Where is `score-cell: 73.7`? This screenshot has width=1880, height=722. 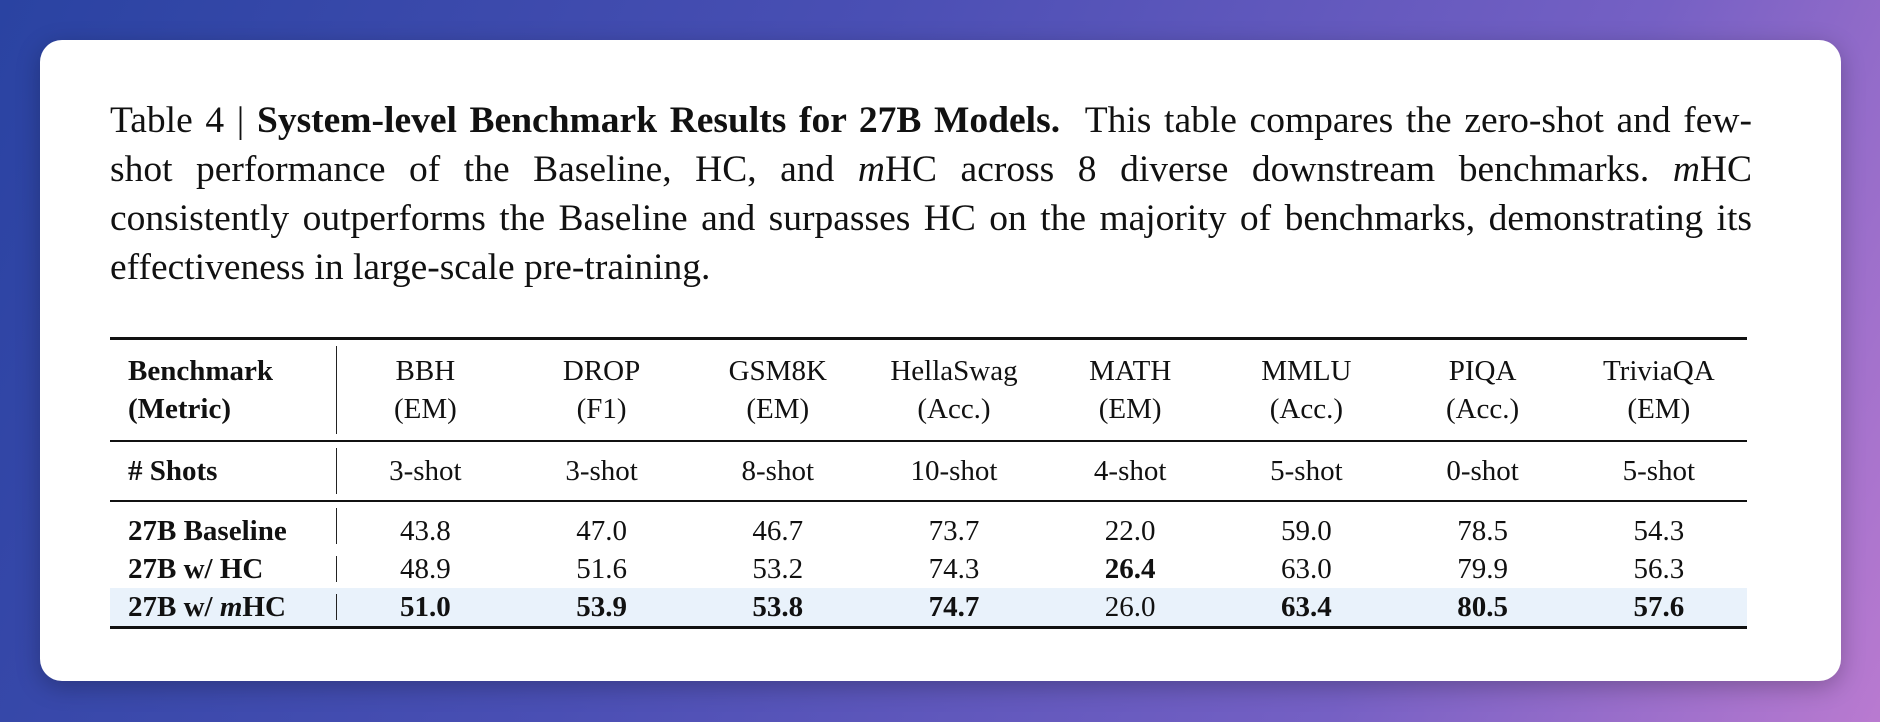 score-cell: 73.7 is located at coordinates (954, 531).